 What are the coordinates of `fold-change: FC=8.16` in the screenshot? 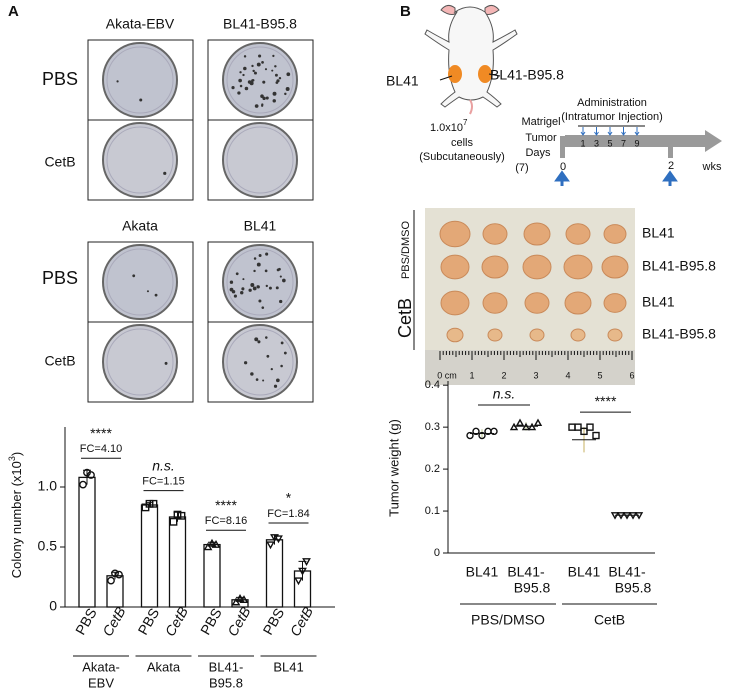 It's located at (226, 521).